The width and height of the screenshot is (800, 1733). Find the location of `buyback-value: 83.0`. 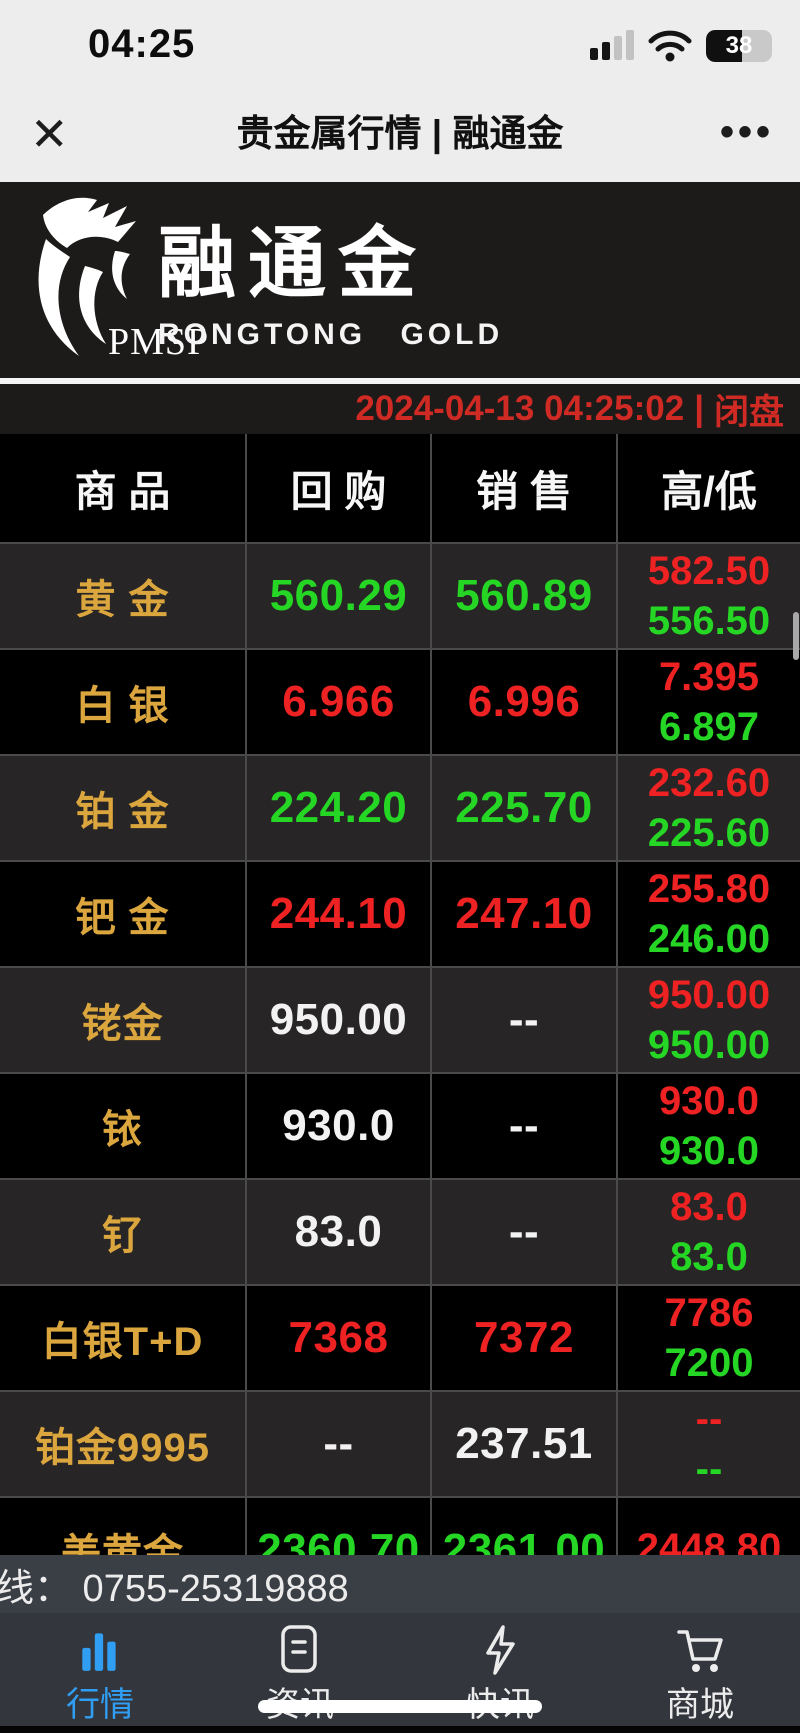

buyback-value: 83.0 is located at coordinates (338, 1231).